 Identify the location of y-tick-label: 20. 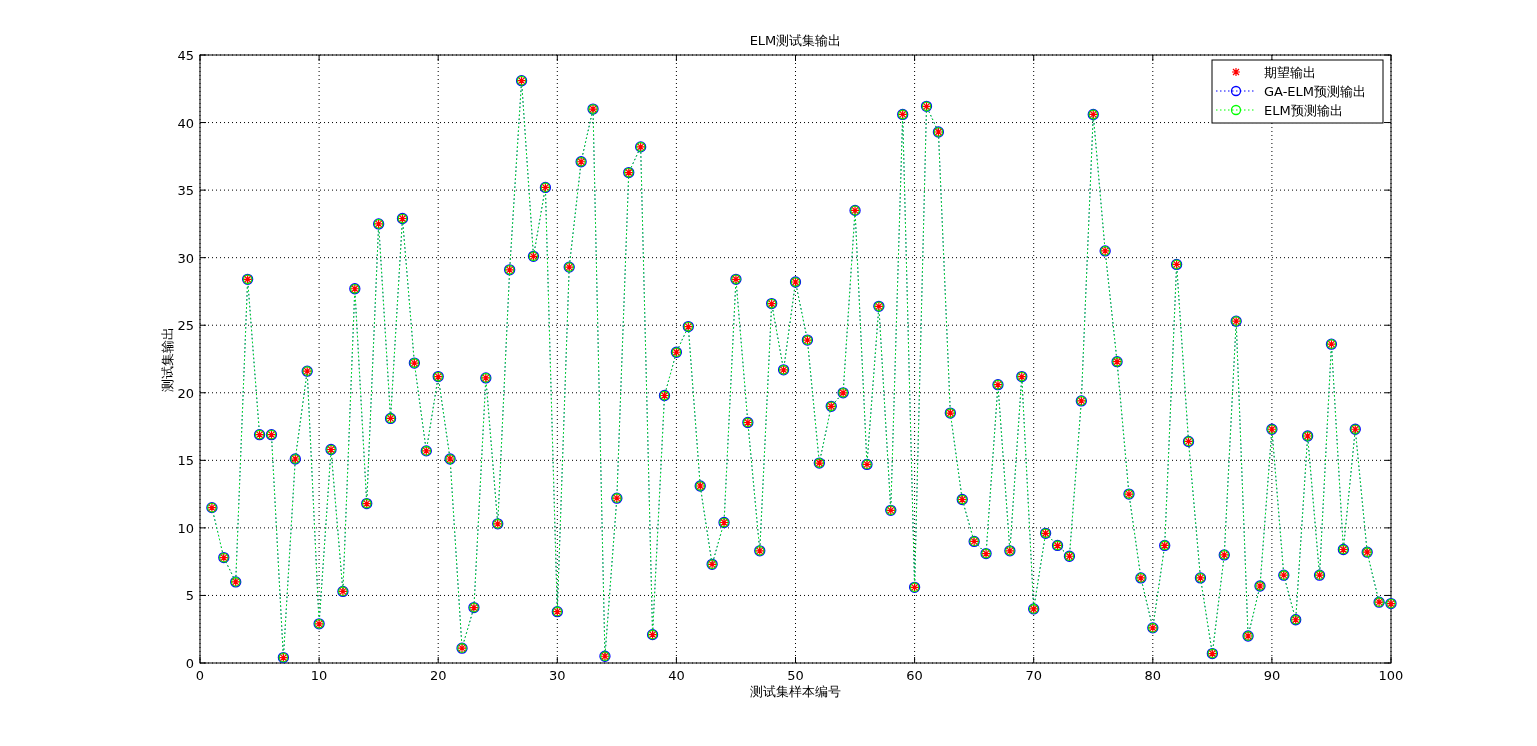
(185, 393).